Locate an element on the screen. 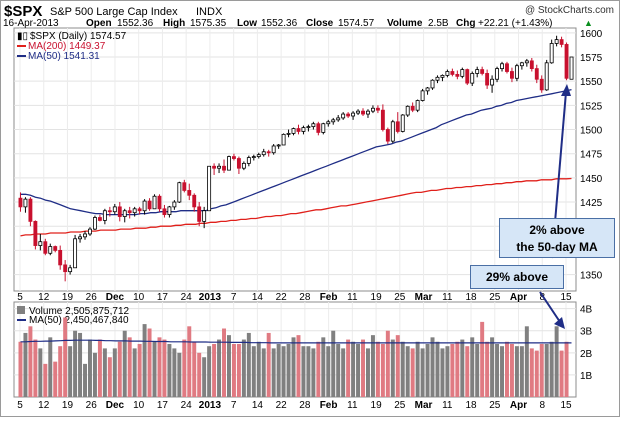 This screenshot has width=620, height=422. x-tick-label: 7 is located at coordinates (234, 297).